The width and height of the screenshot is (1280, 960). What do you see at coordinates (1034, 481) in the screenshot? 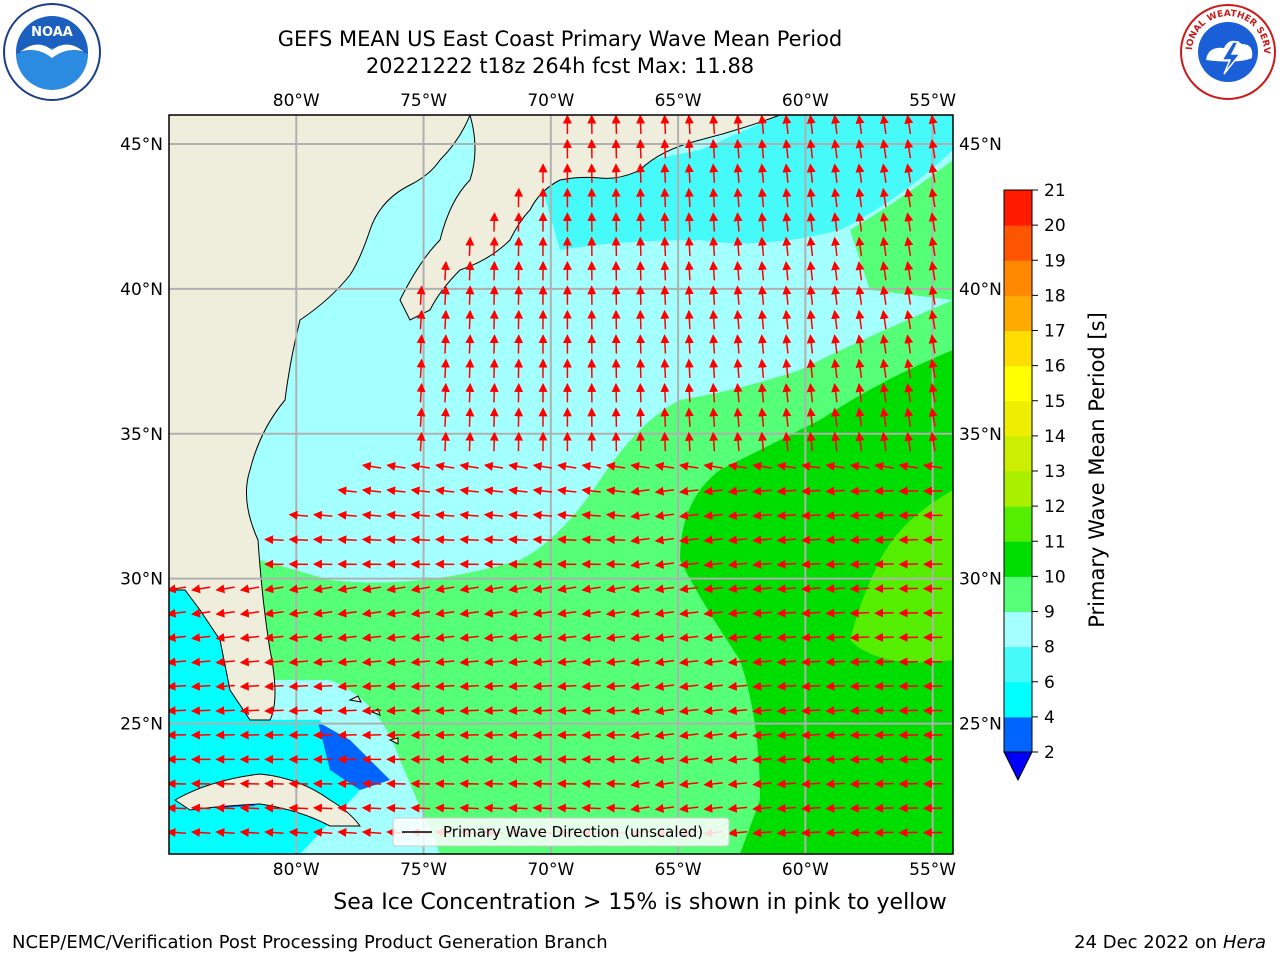
I see `colorbar: 2 4 6 8 9 10 11 12 13 14 15 16 17 18 19 20 21` at bounding box center [1034, 481].